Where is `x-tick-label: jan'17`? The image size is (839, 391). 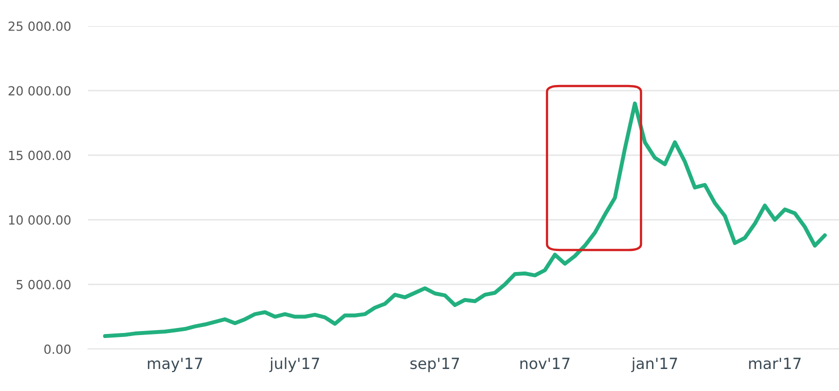
x-tick-label: jan'17 is located at coordinates (654, 364).